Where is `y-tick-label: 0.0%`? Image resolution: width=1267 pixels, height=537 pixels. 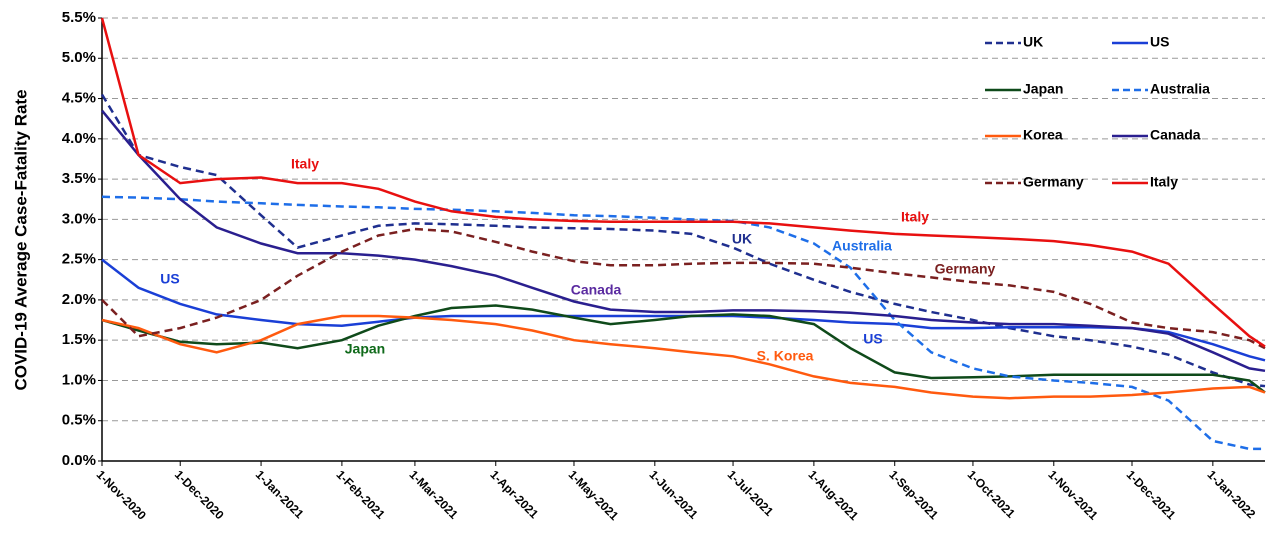 y-tick-label: 0.0% is located at coordinates (79, 460).